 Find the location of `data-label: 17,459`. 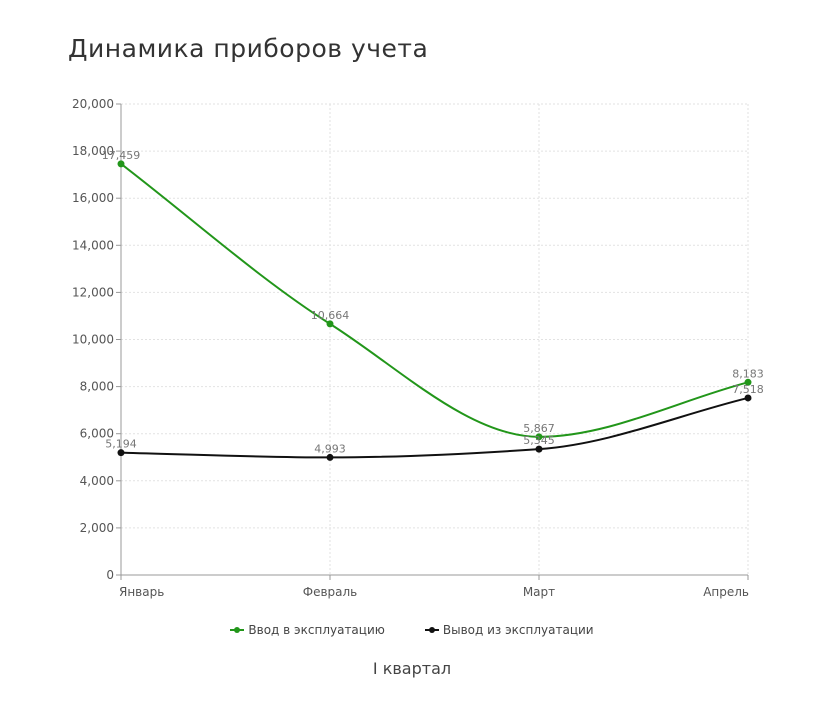

data-label: 17,459 is located at coordinates (121, 155).